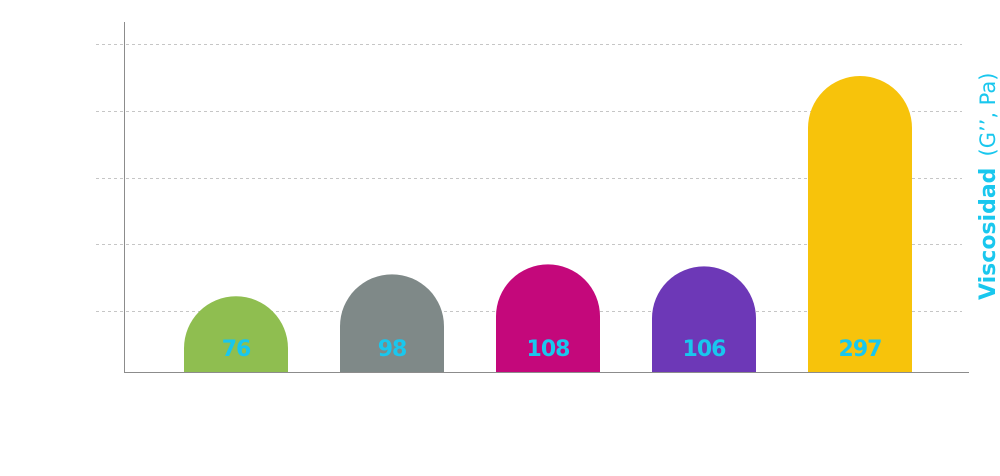 The height and width of the screenshot is (476, 1000). I want to click on value-labels: 76 98 108 106 297, so click(552, 349).